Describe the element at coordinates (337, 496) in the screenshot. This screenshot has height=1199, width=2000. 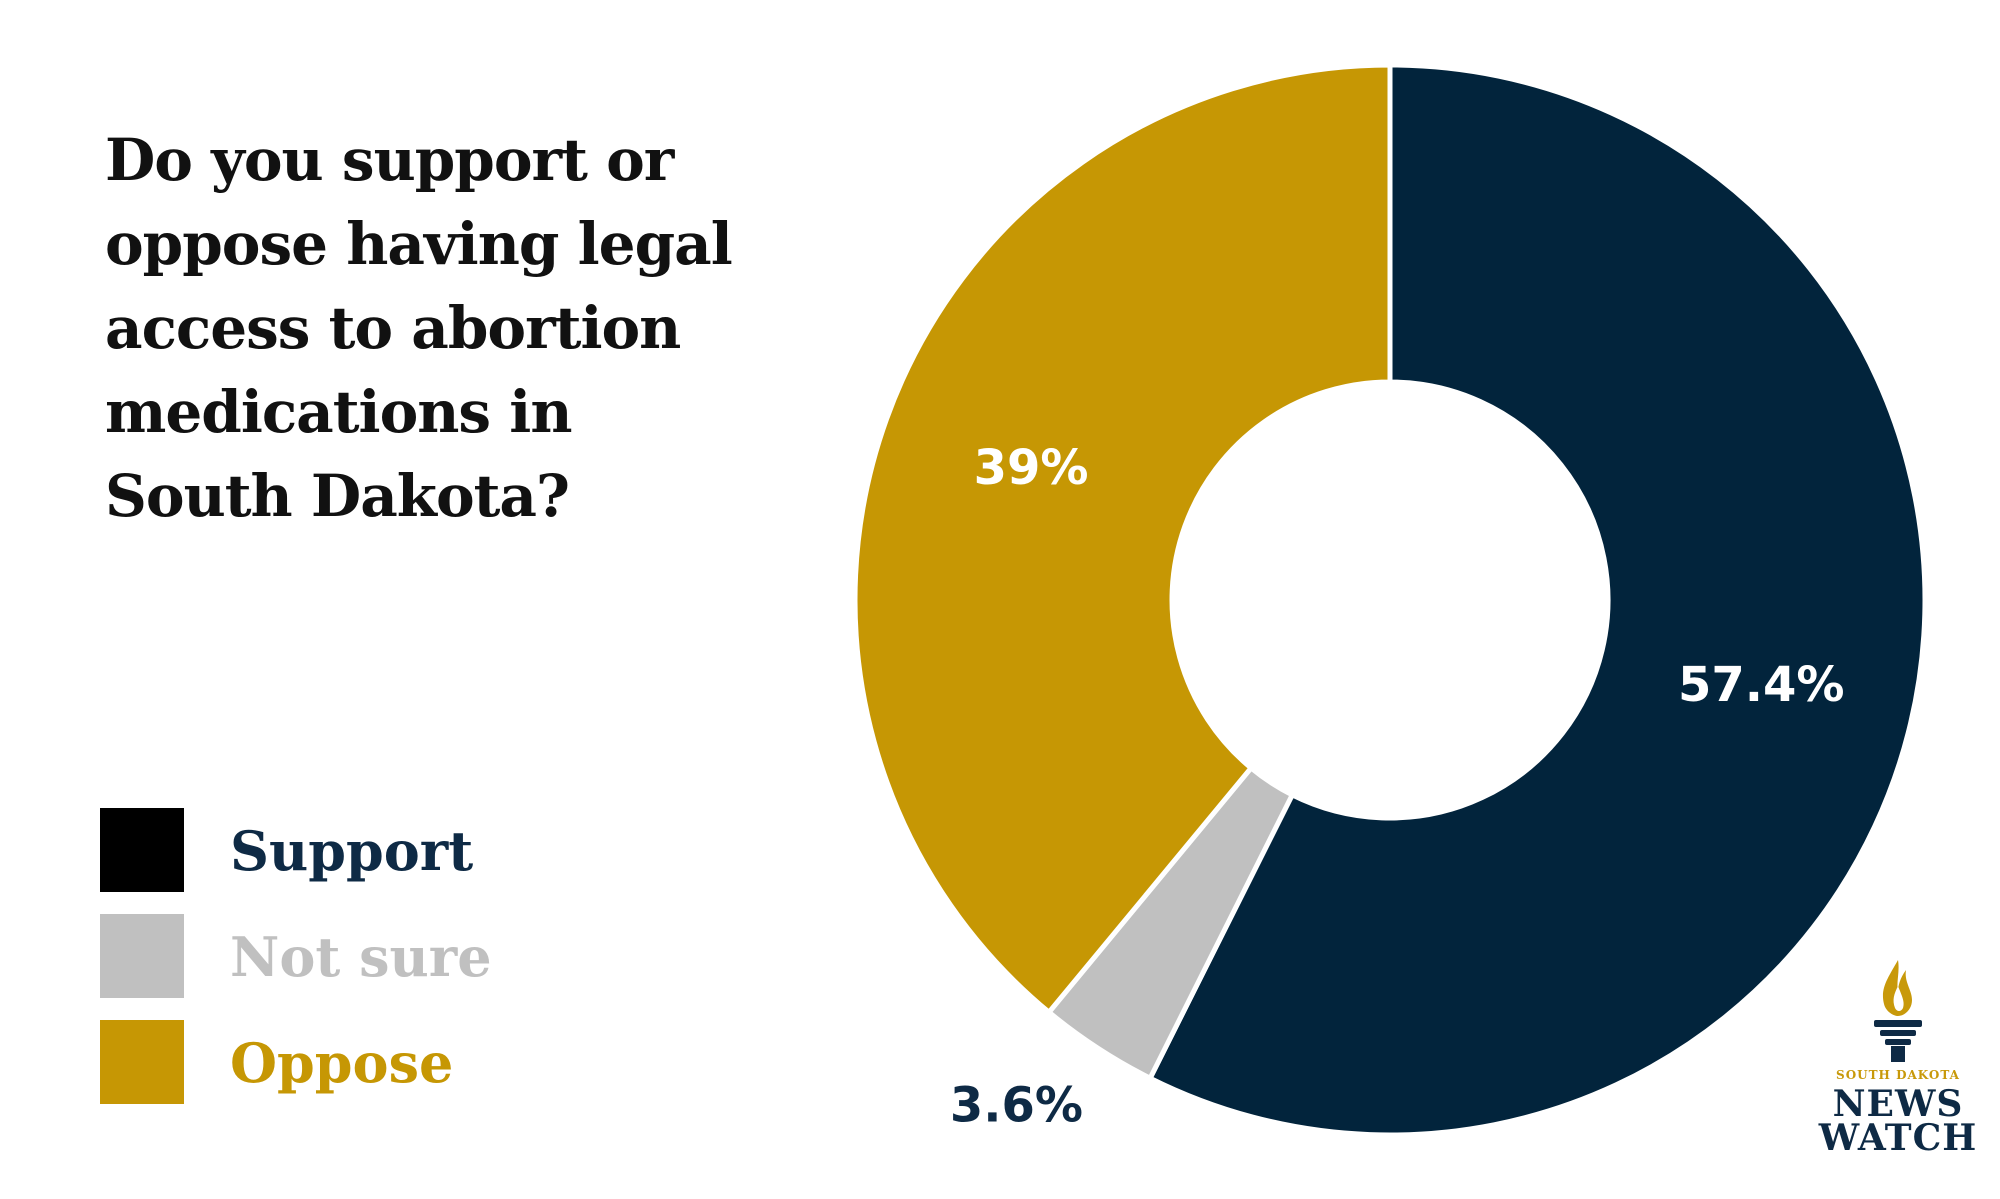
I see `title-line: South Dakota?` at that location.